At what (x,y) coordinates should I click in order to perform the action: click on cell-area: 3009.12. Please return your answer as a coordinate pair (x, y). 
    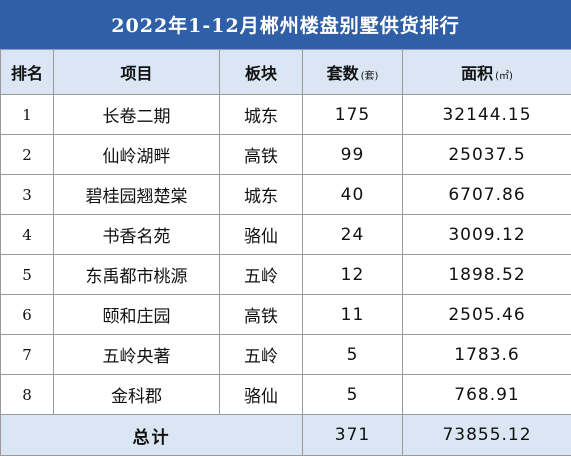
    Looking at the image, I should click on (486, 234).